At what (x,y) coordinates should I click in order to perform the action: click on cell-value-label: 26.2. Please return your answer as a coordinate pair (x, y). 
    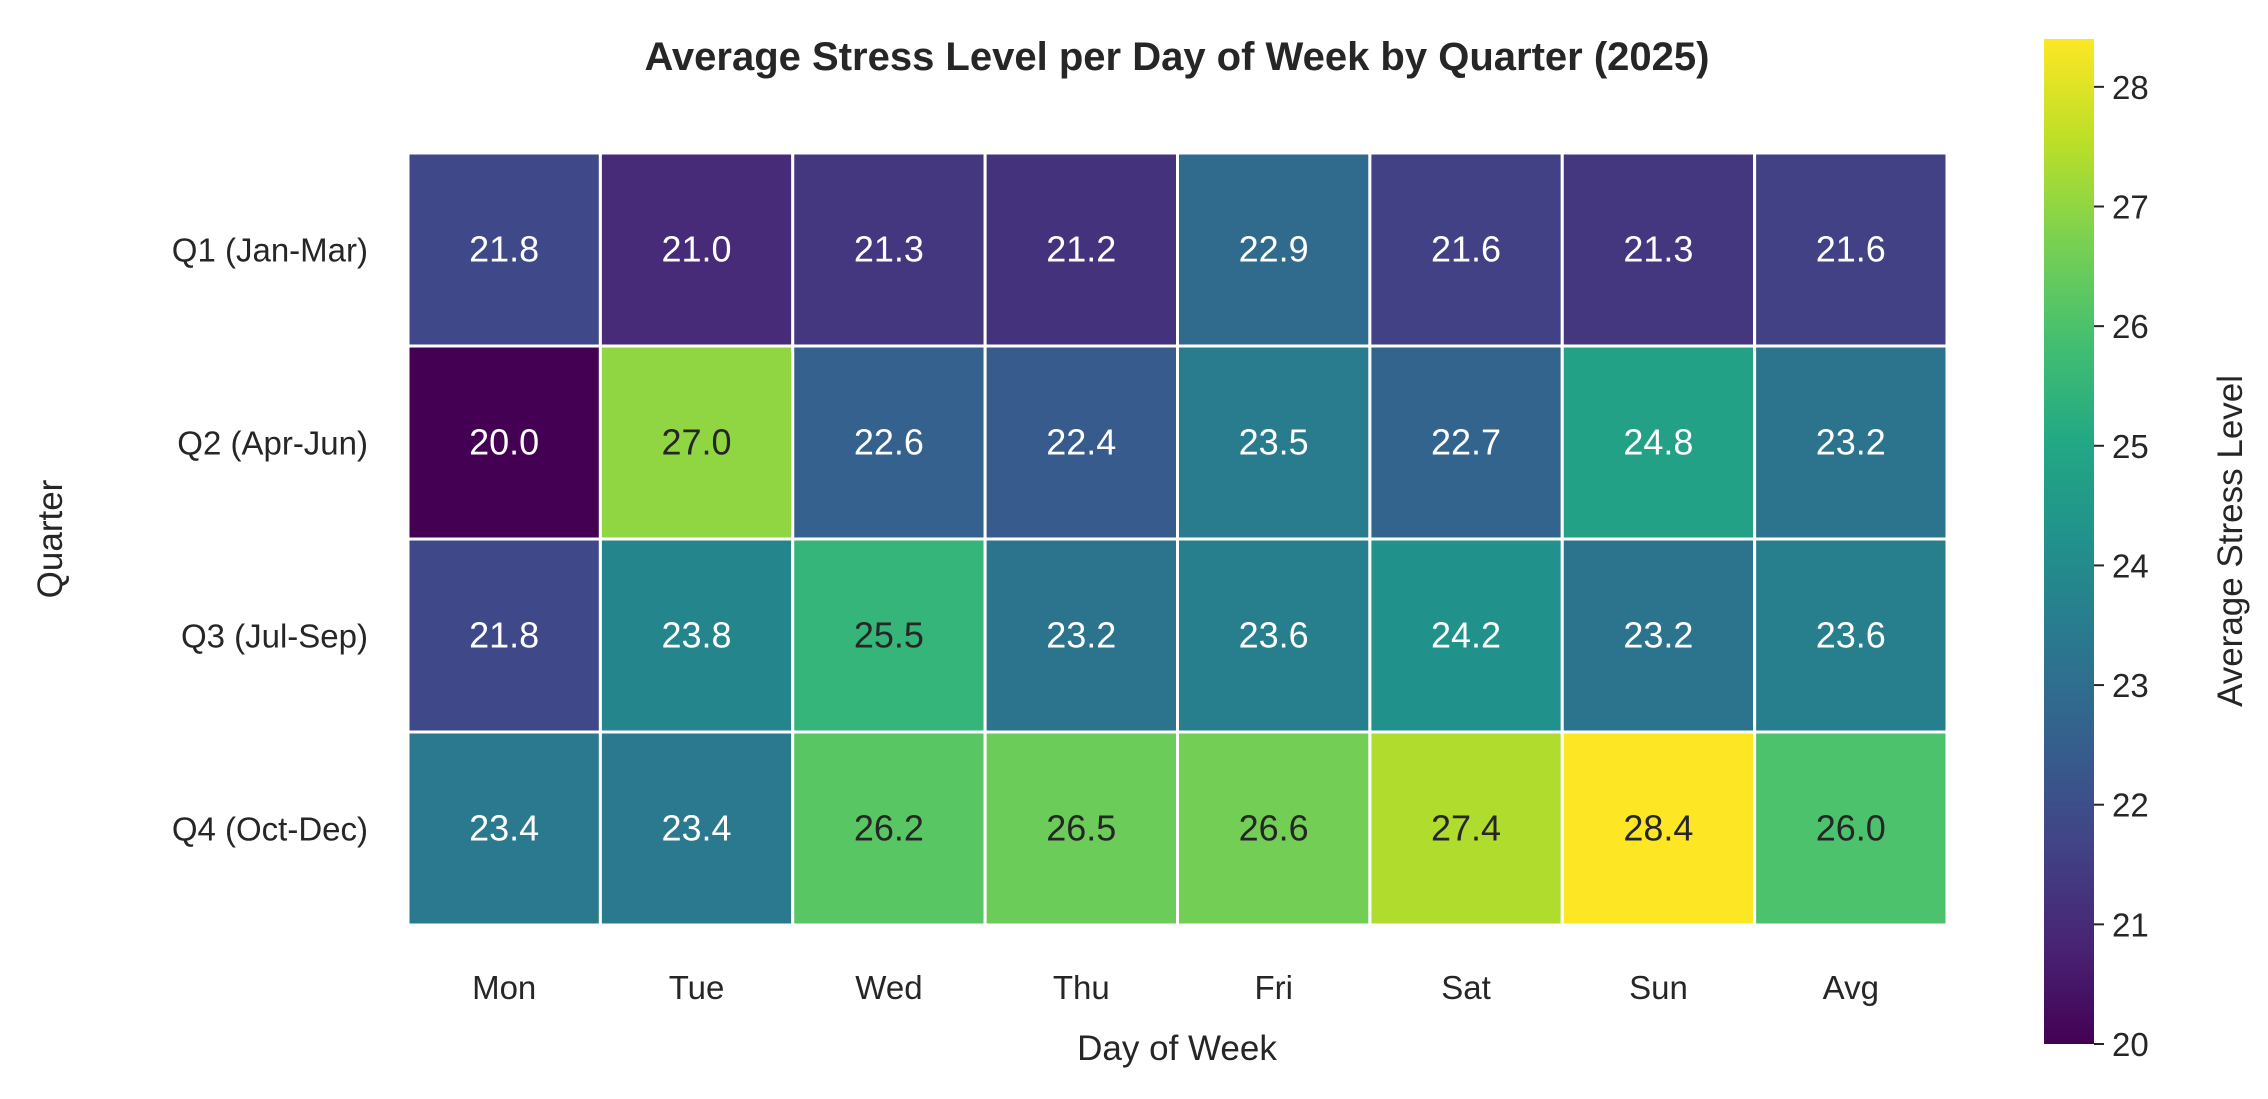
    Looking at the image, I should click on (889, 828).